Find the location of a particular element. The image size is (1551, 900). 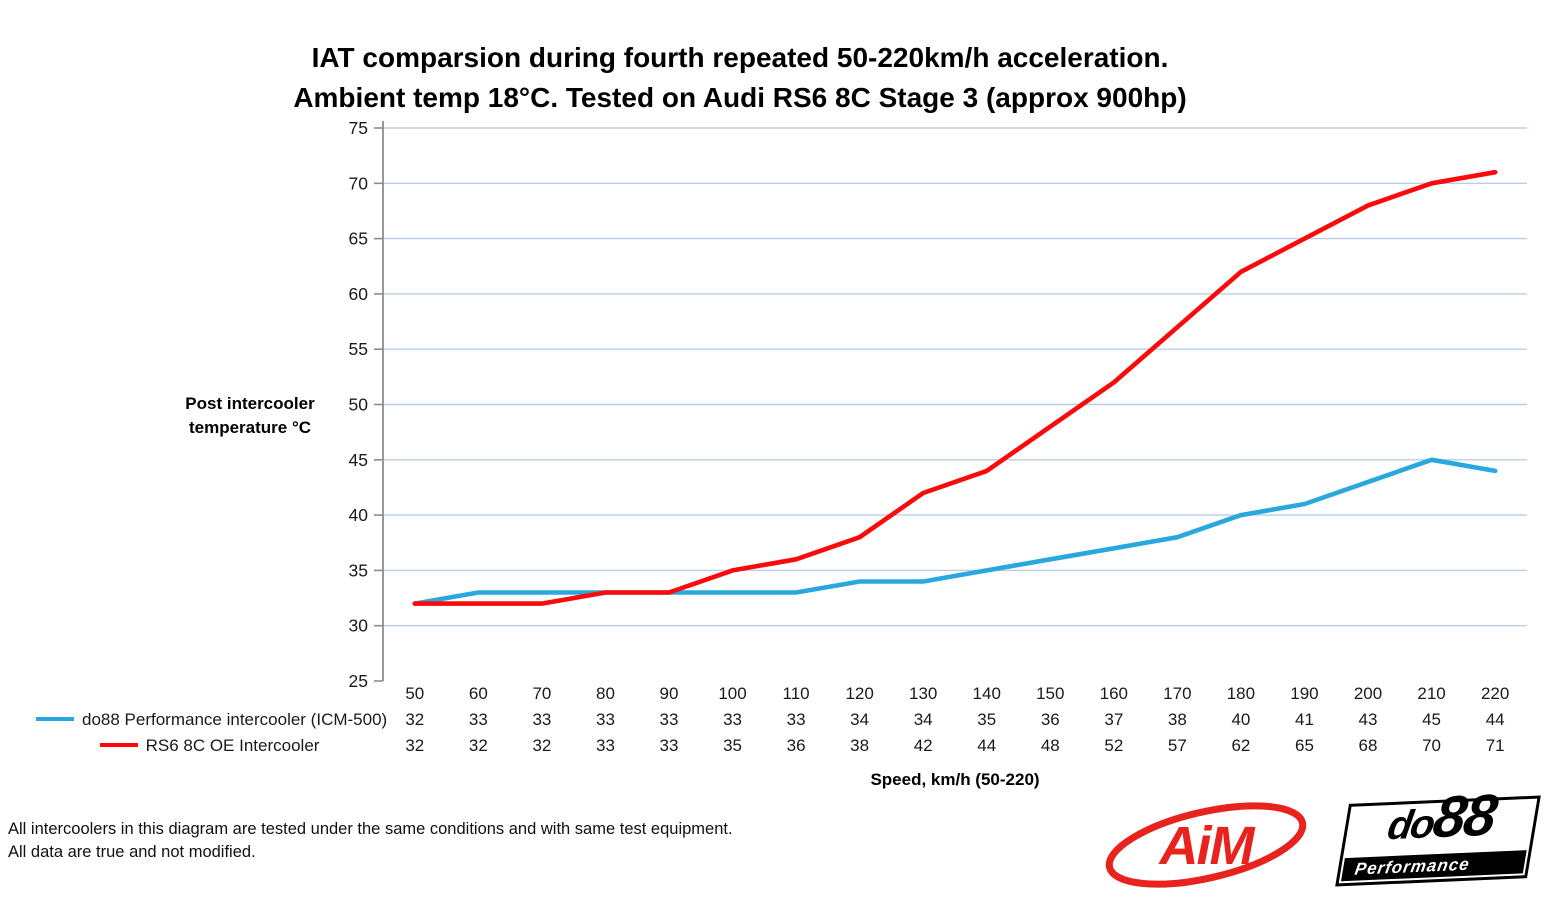

speed-header-cell: 160 is located at coordinates (1113, 693).